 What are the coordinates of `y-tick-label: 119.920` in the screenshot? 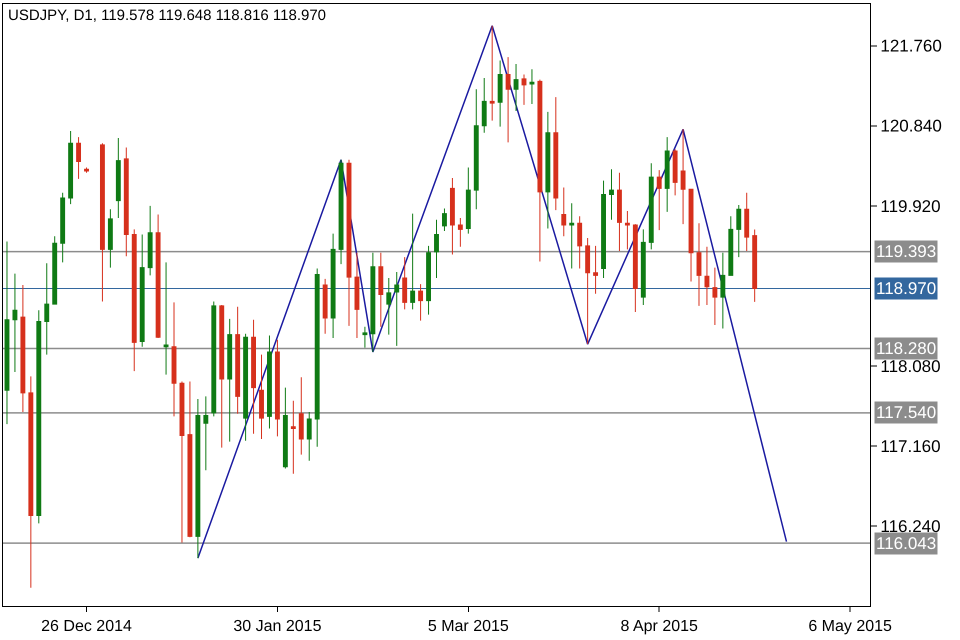 It's located at (910, 206).